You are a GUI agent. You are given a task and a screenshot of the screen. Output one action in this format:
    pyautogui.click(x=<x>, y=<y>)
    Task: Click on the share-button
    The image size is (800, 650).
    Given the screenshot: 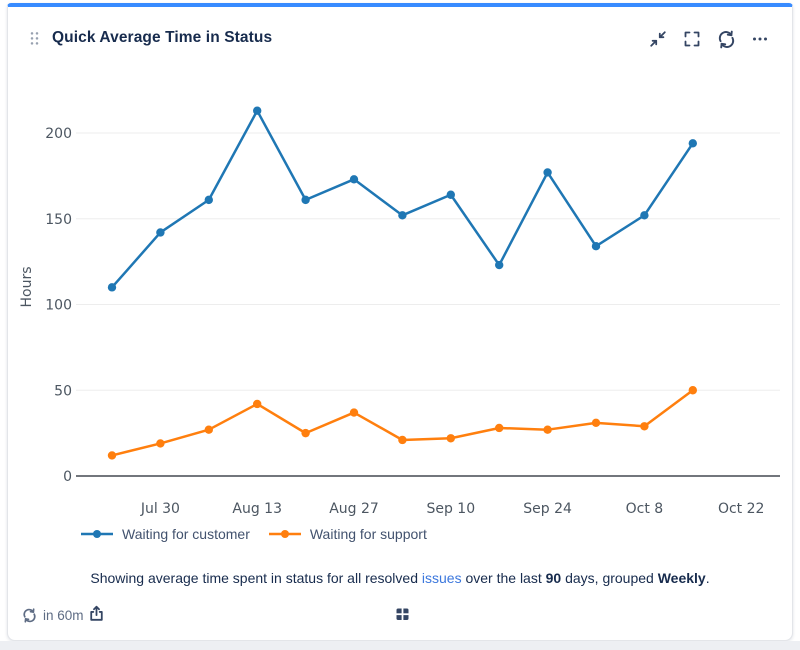 What is the action you would take?
    pyautogui.click(x=96, y=613)
    